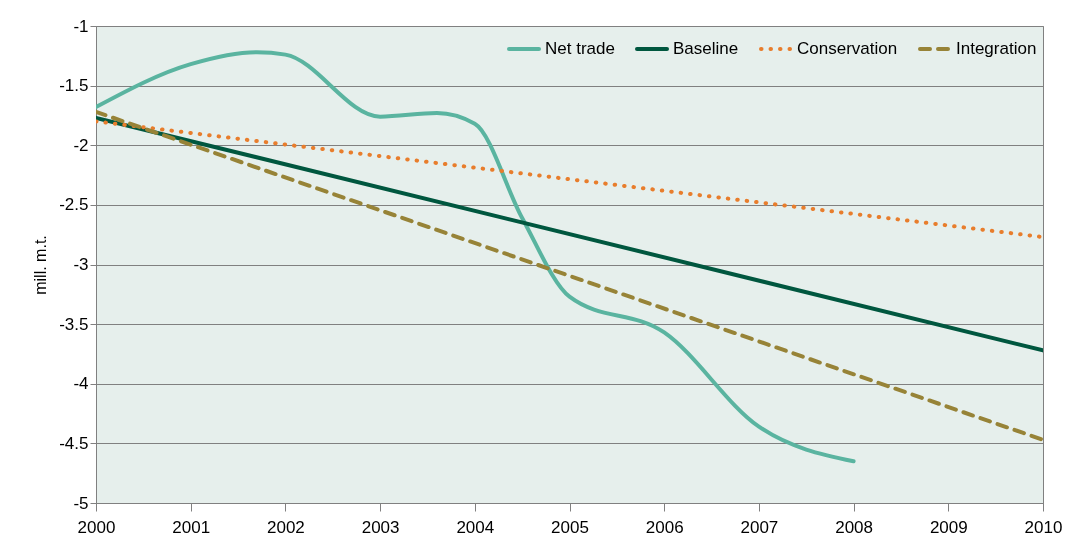 The width and height of the screenshot is (1078, 551). What do you see at coordinates (96, 527) in the screenshot?
I see `x-tick-label: 2000` at bounding box center [96, 527].